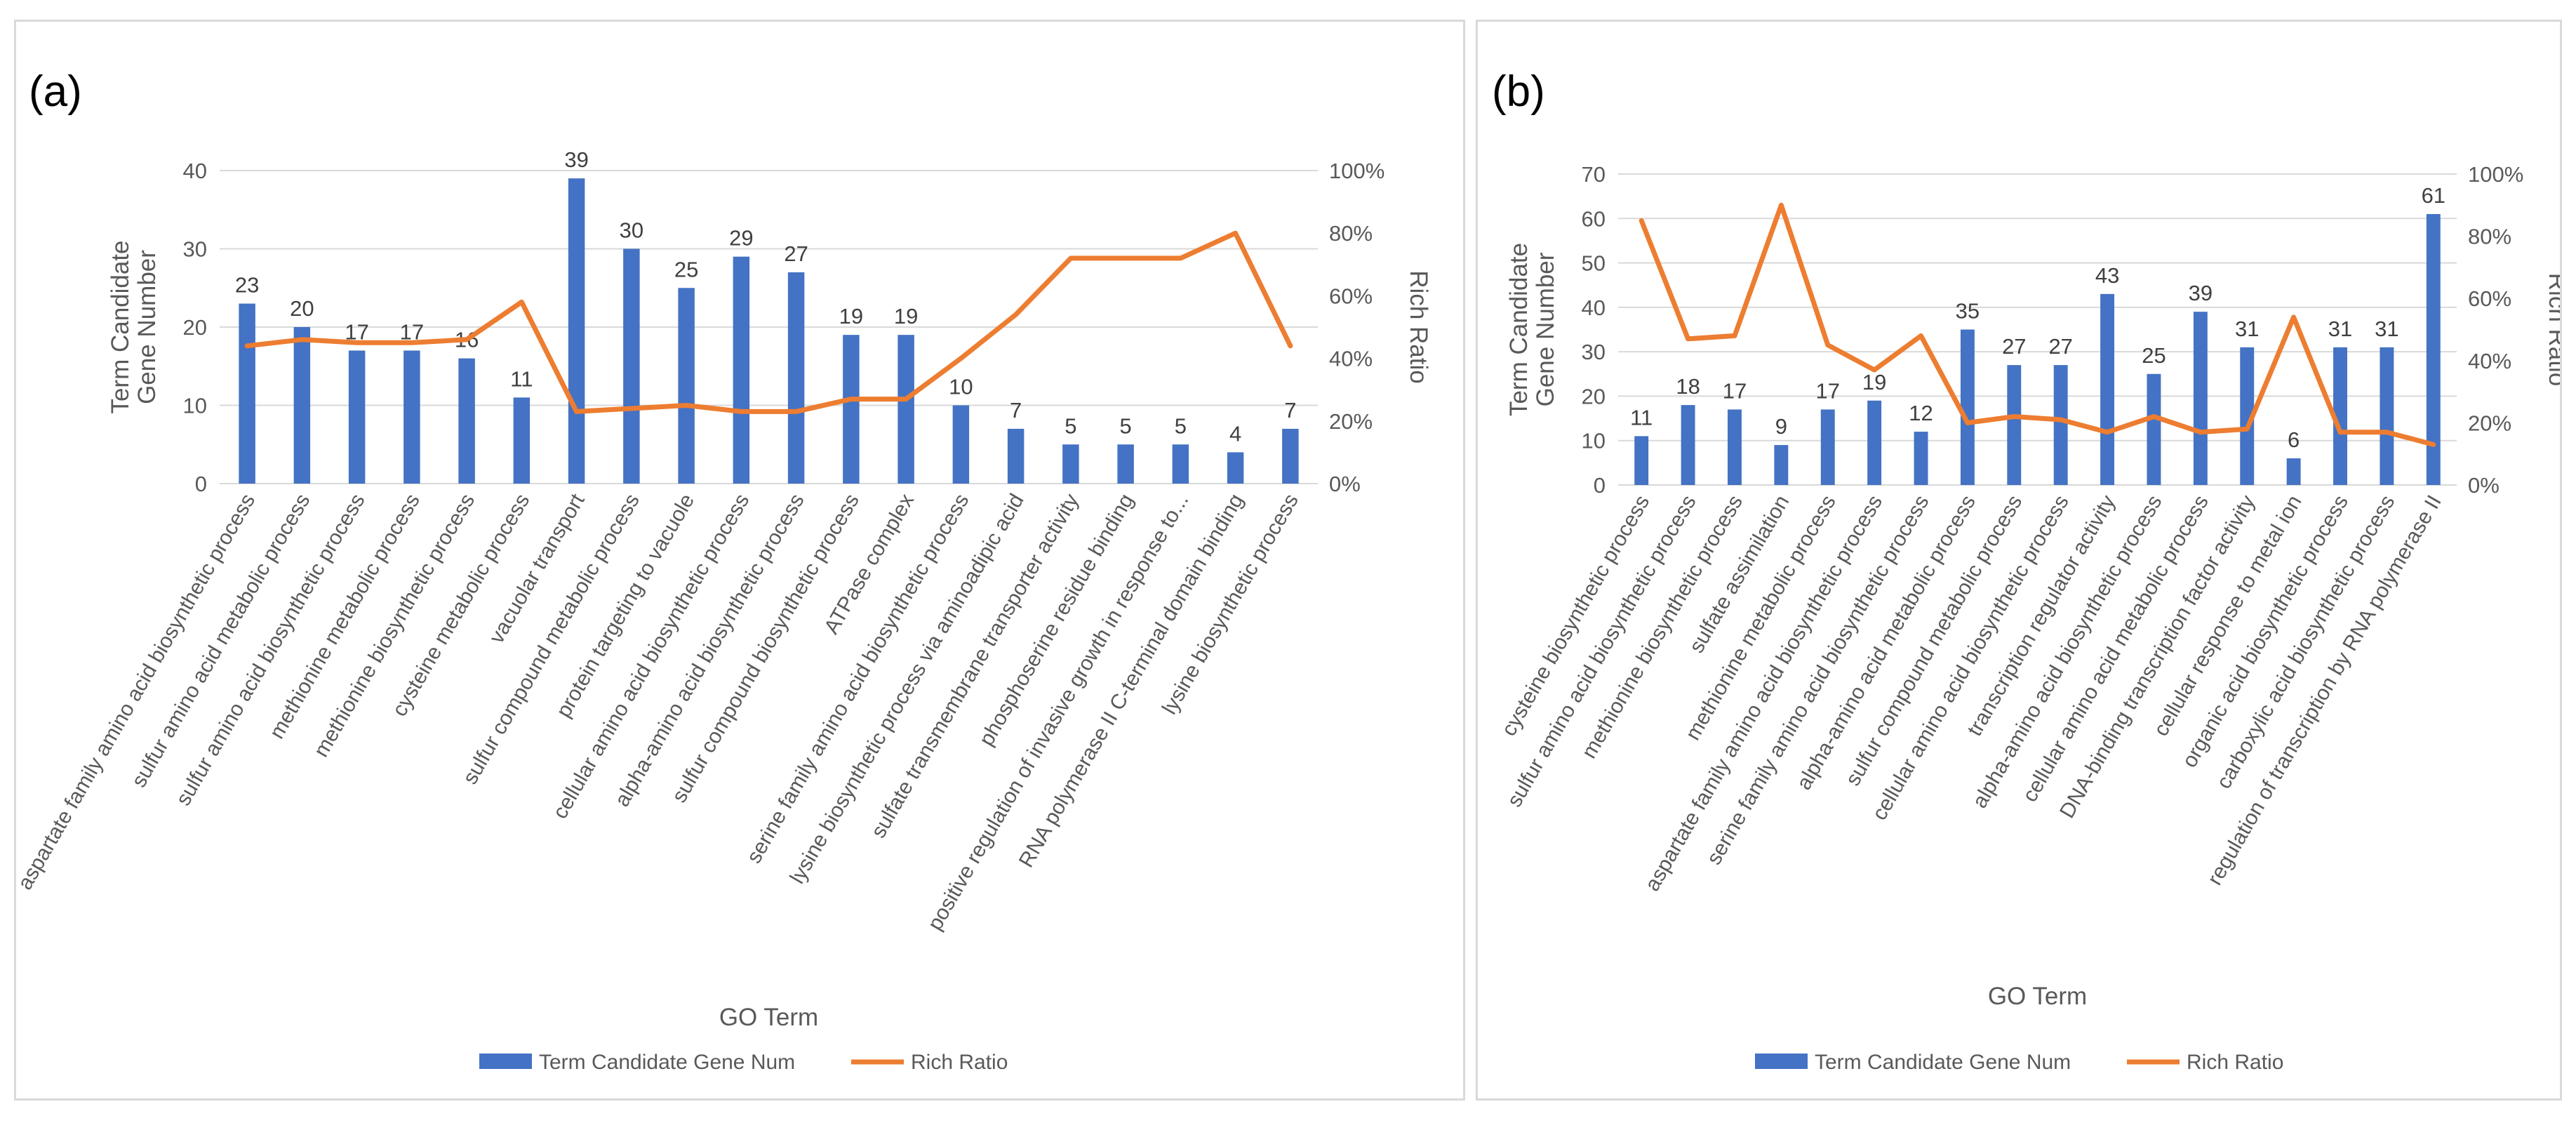  What do you see at coordinates (1594, 307) in the screenshot?
I see `y-left-tick-label: 40` at bounding box center [1594, 307].